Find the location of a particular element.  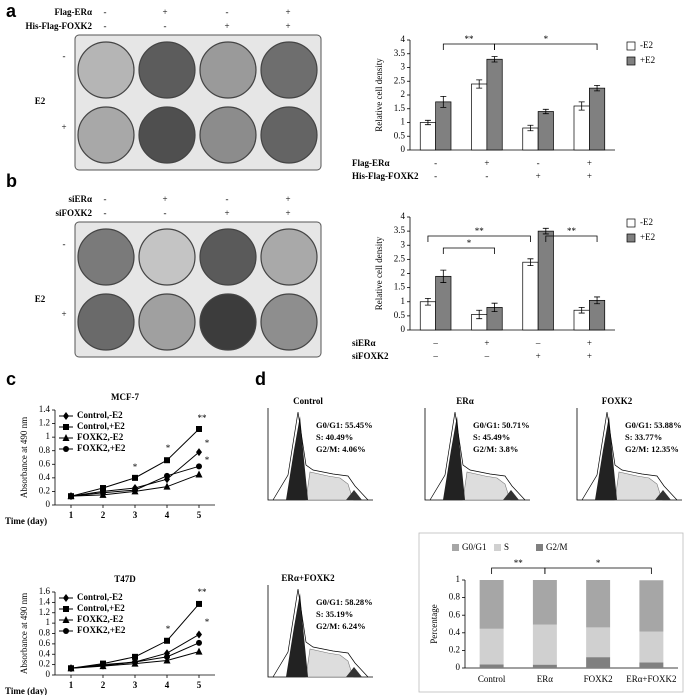

y-axis-label: Absorbance at 490 nm is located at coordinates (24, 457).